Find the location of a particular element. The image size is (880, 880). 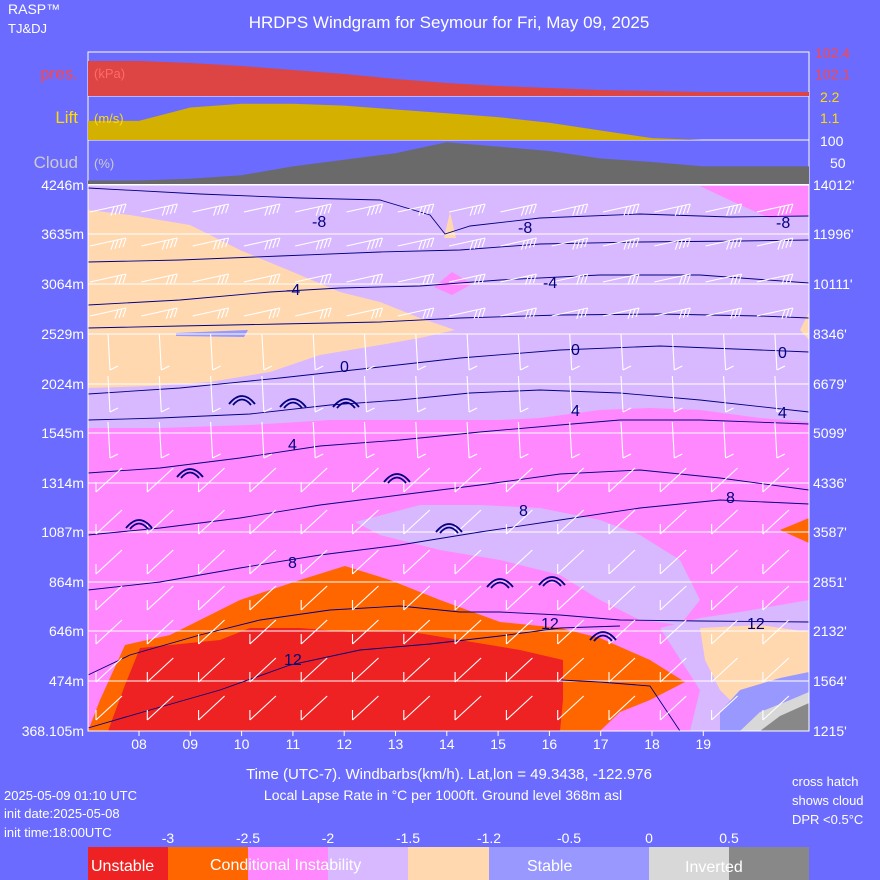

legend-value: -3 is located at coordinates (168, 838).